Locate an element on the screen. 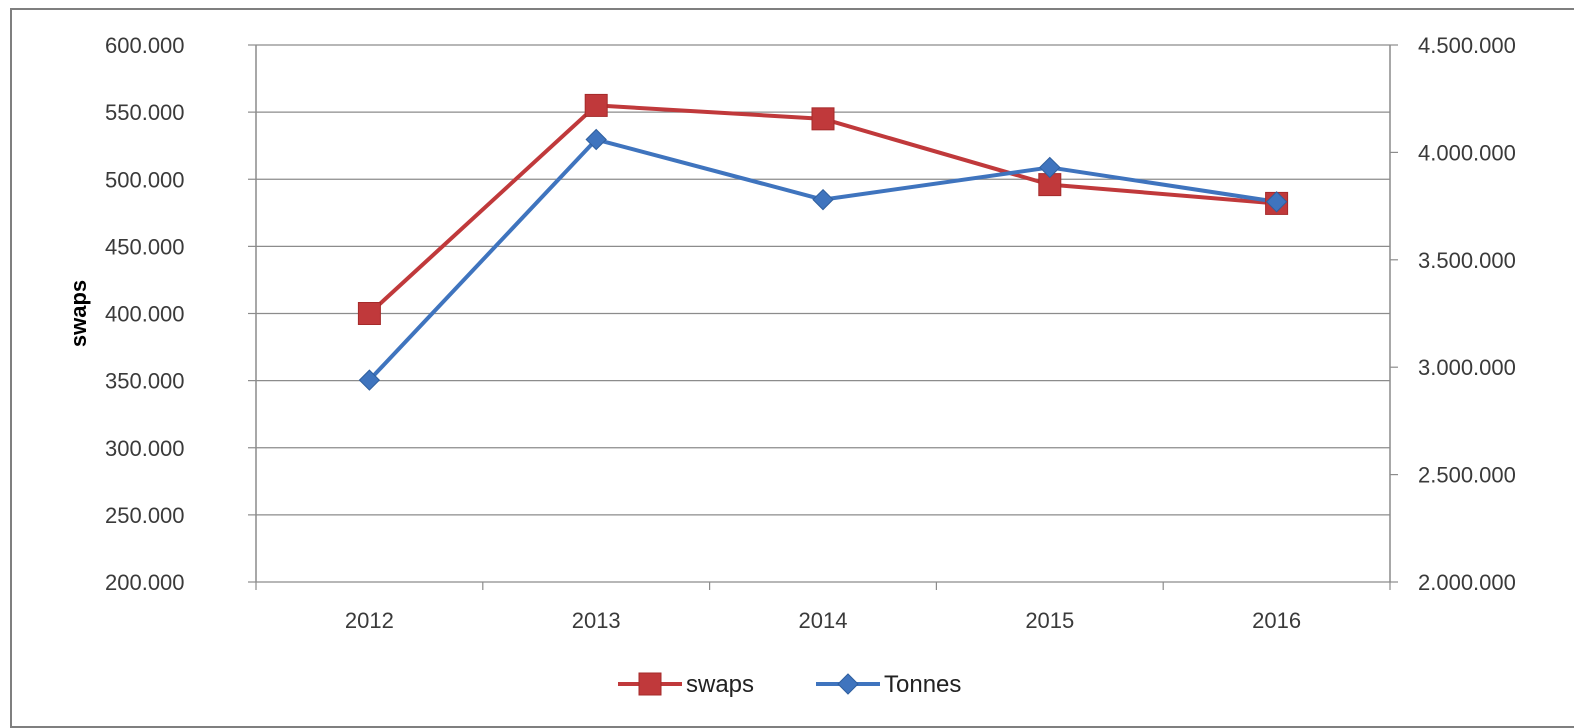  legend-marker-tonnes is located at coordinates (848, 684).